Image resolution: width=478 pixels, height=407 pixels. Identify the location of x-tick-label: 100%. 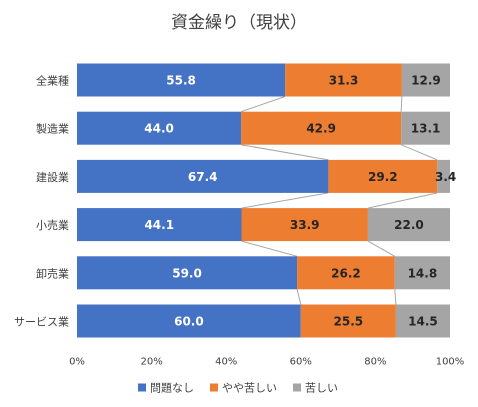
(450, 362).